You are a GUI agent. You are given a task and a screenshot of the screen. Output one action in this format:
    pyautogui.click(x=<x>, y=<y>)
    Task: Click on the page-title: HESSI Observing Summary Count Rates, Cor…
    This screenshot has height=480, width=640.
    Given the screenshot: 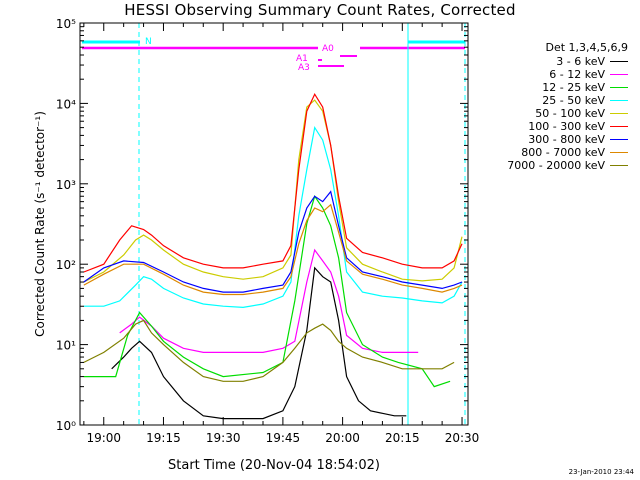 What is the action you would take?
    pyautogui.click(x=320, y=10)
    